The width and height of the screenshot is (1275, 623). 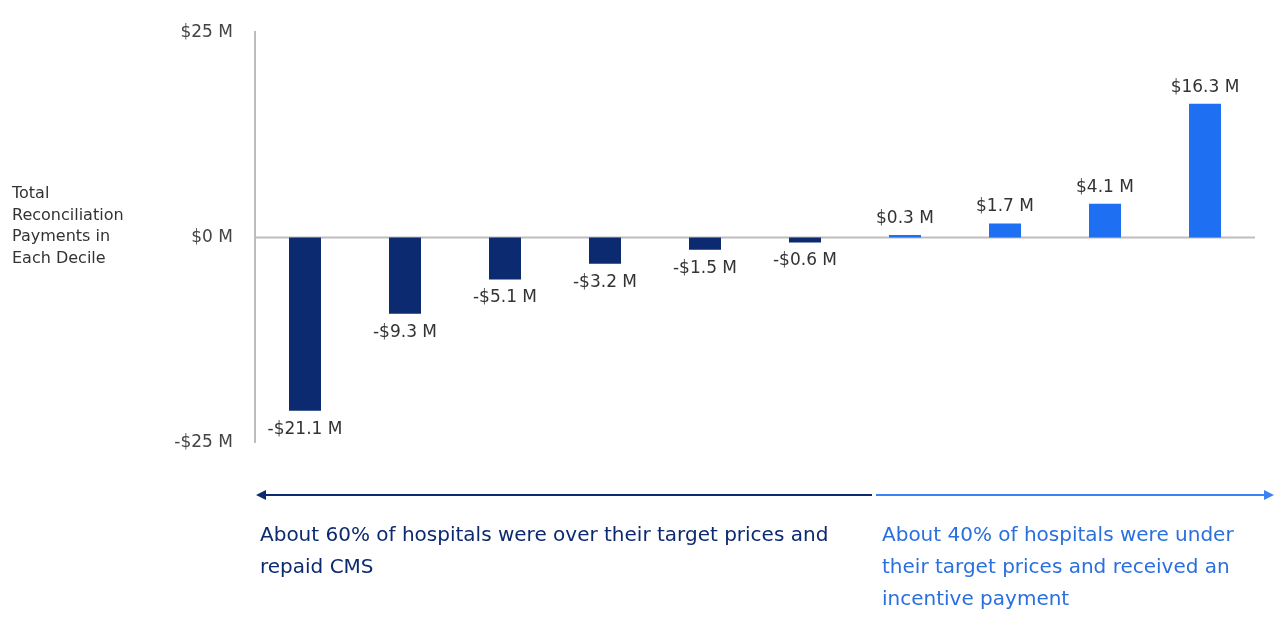 I want to click on data-label: -$3.2 M, so click(x=605, y=280).